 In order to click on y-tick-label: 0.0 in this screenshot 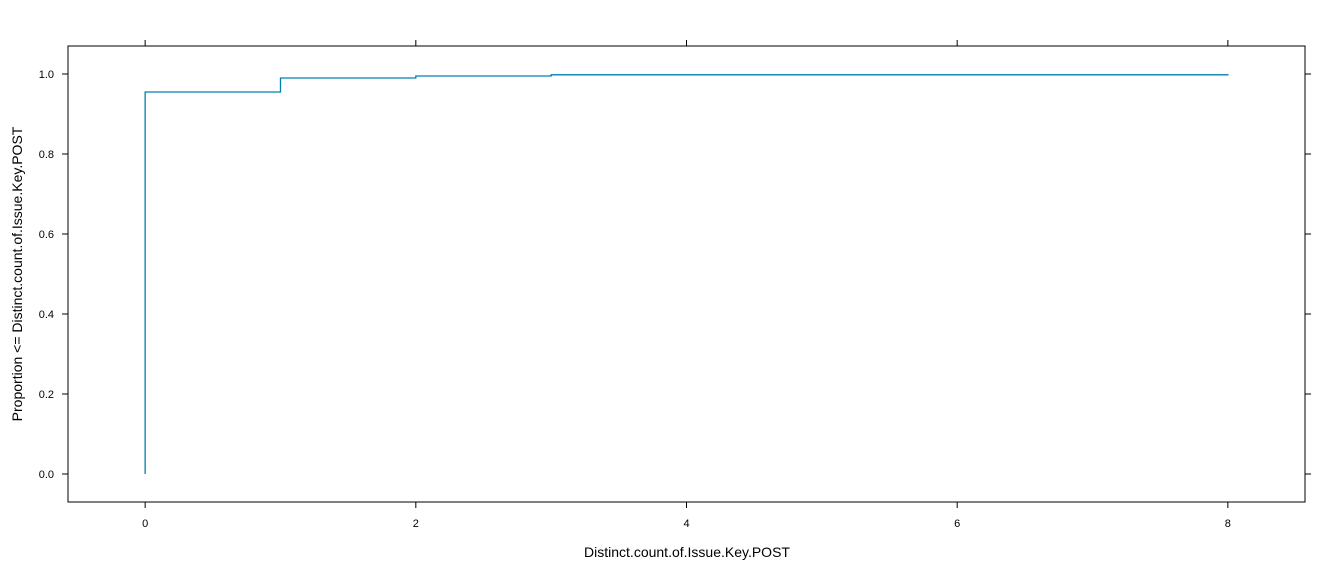, I will do `click(46, 475)`.